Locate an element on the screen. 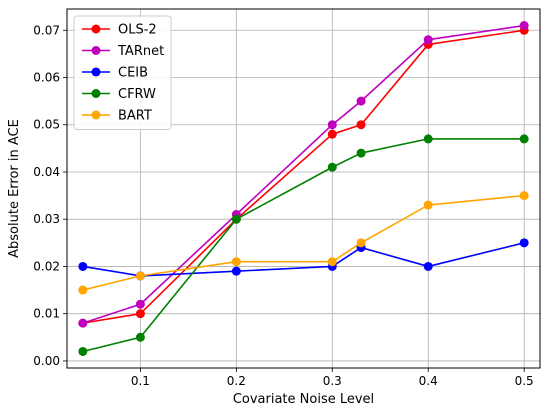 This screenshot has width=550, height=412. legend-item-bart: BART is located at coordinates (117, 116).